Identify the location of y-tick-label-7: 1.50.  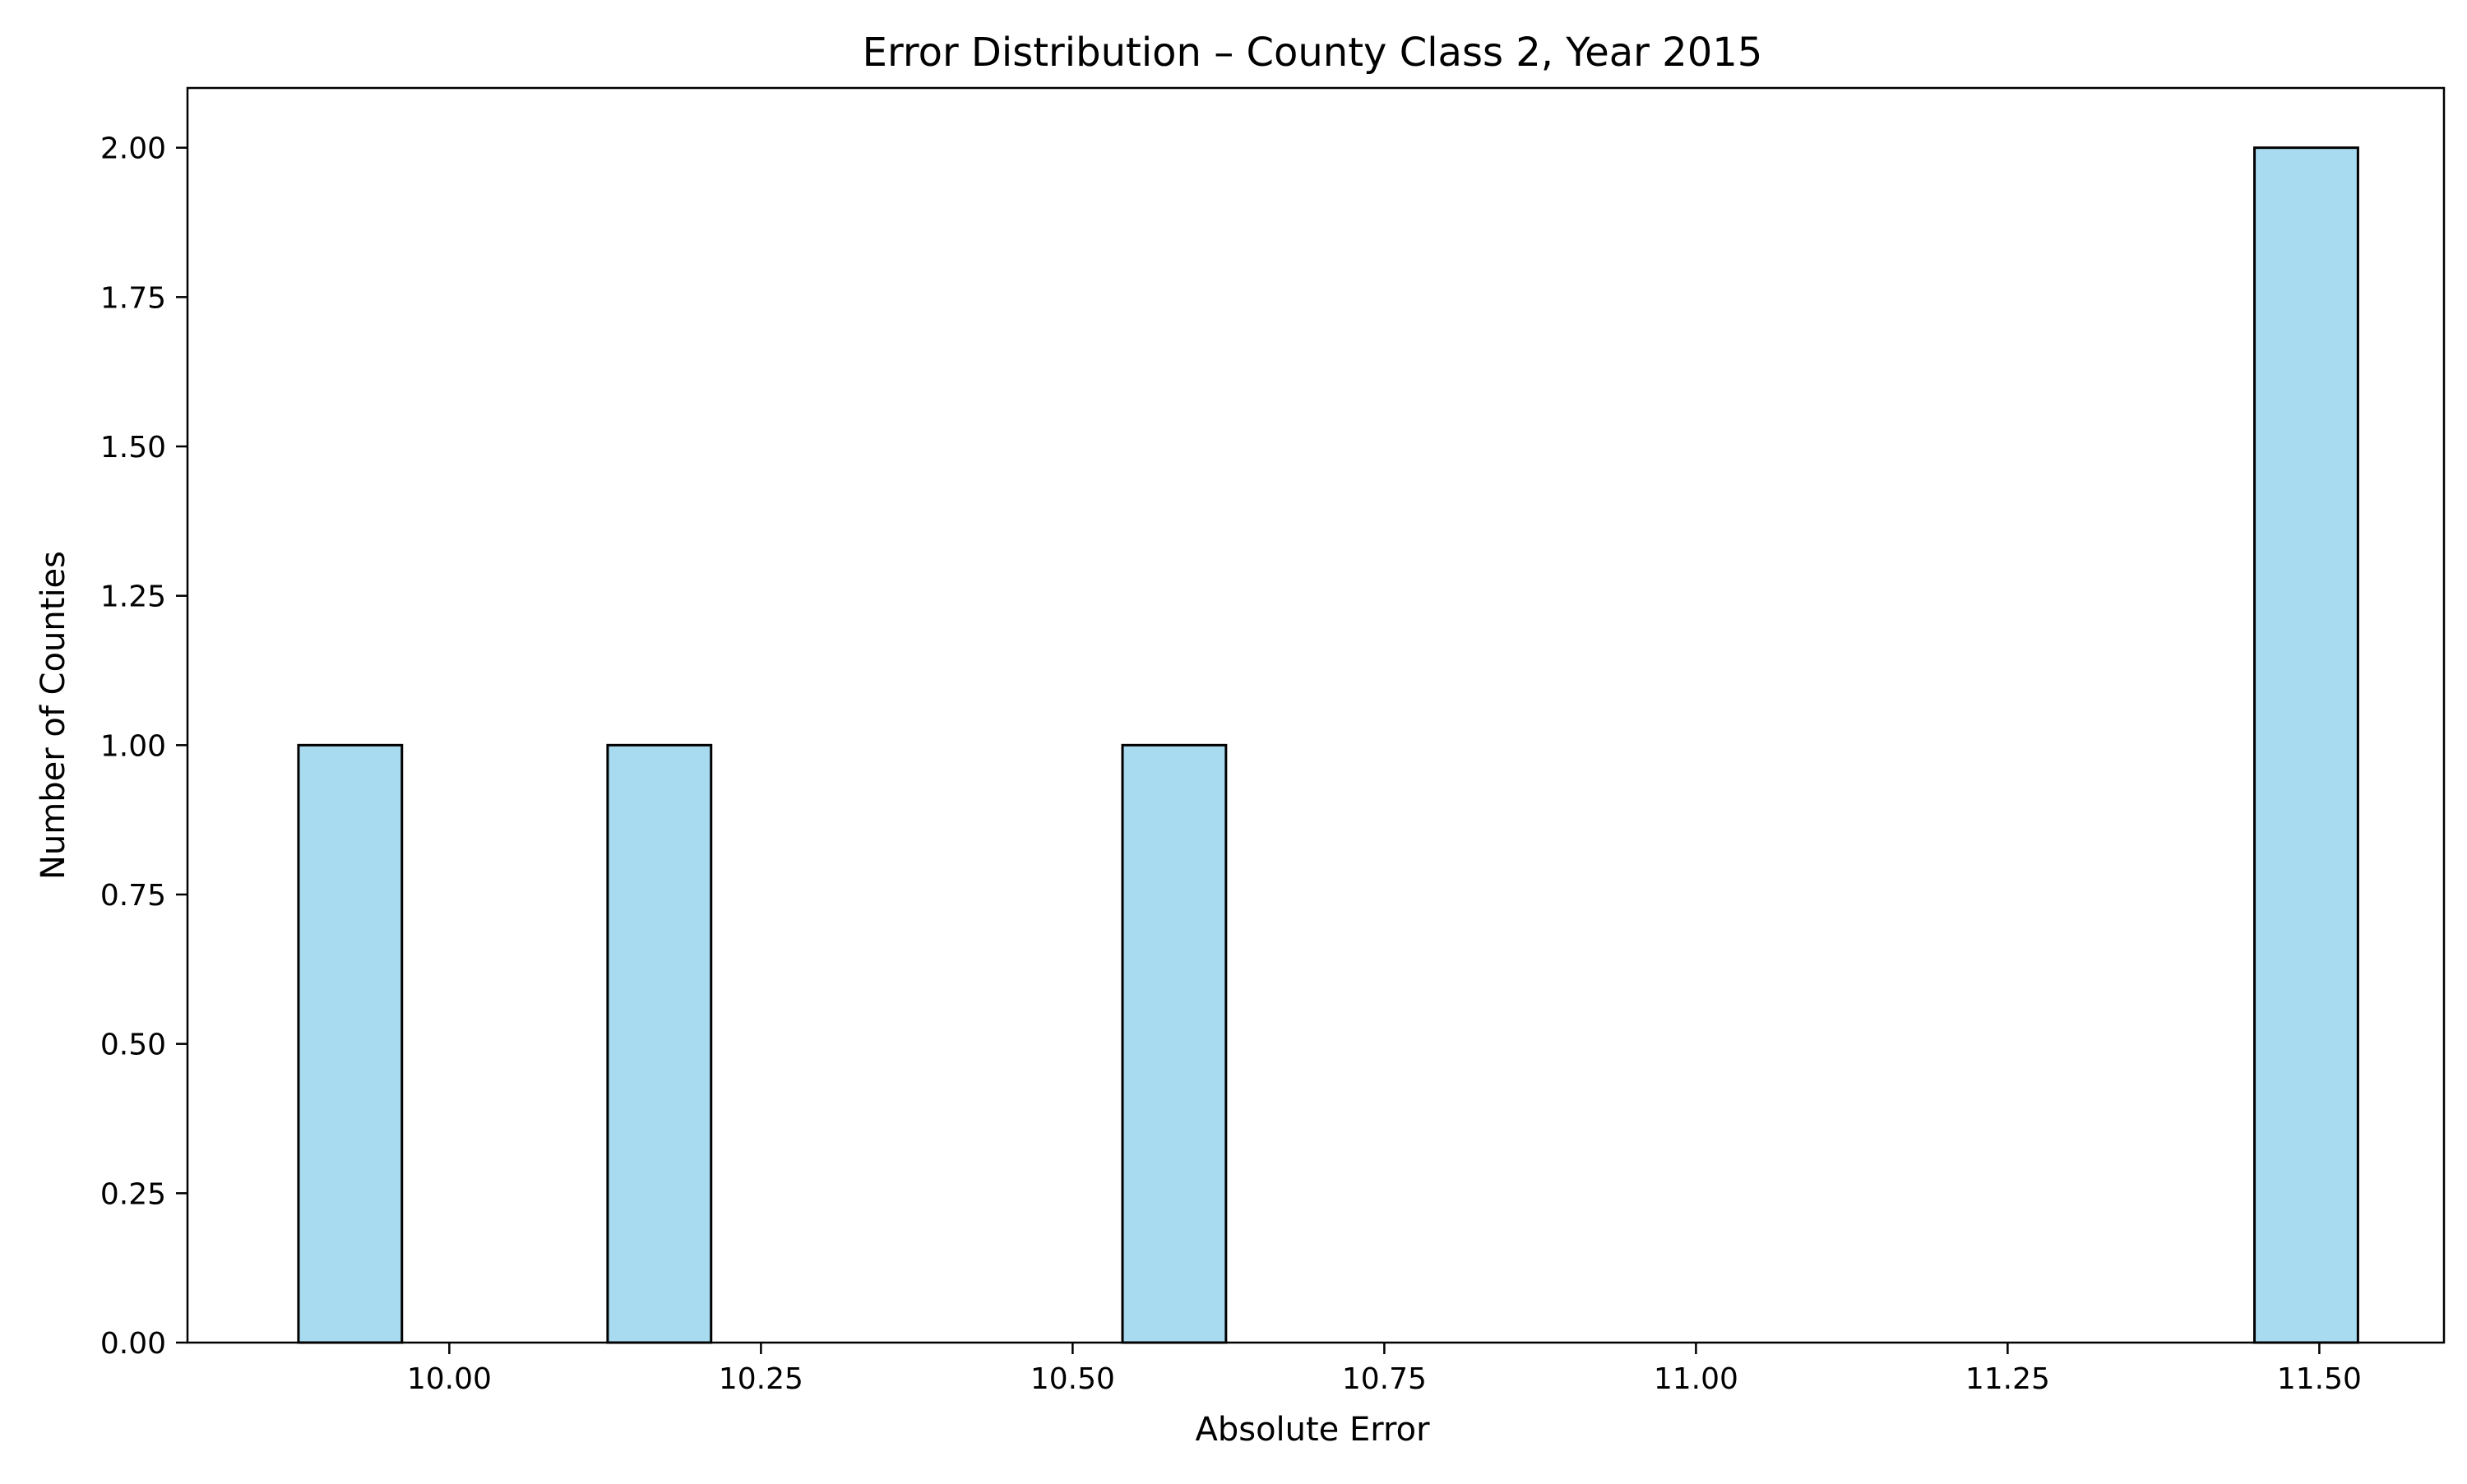
(133, 448).